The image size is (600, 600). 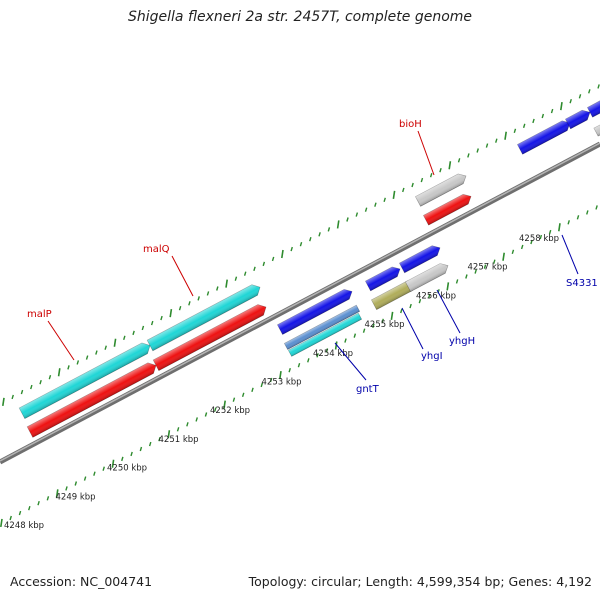 I want to click on malQ-leader-line, so click(x=182, y=276).